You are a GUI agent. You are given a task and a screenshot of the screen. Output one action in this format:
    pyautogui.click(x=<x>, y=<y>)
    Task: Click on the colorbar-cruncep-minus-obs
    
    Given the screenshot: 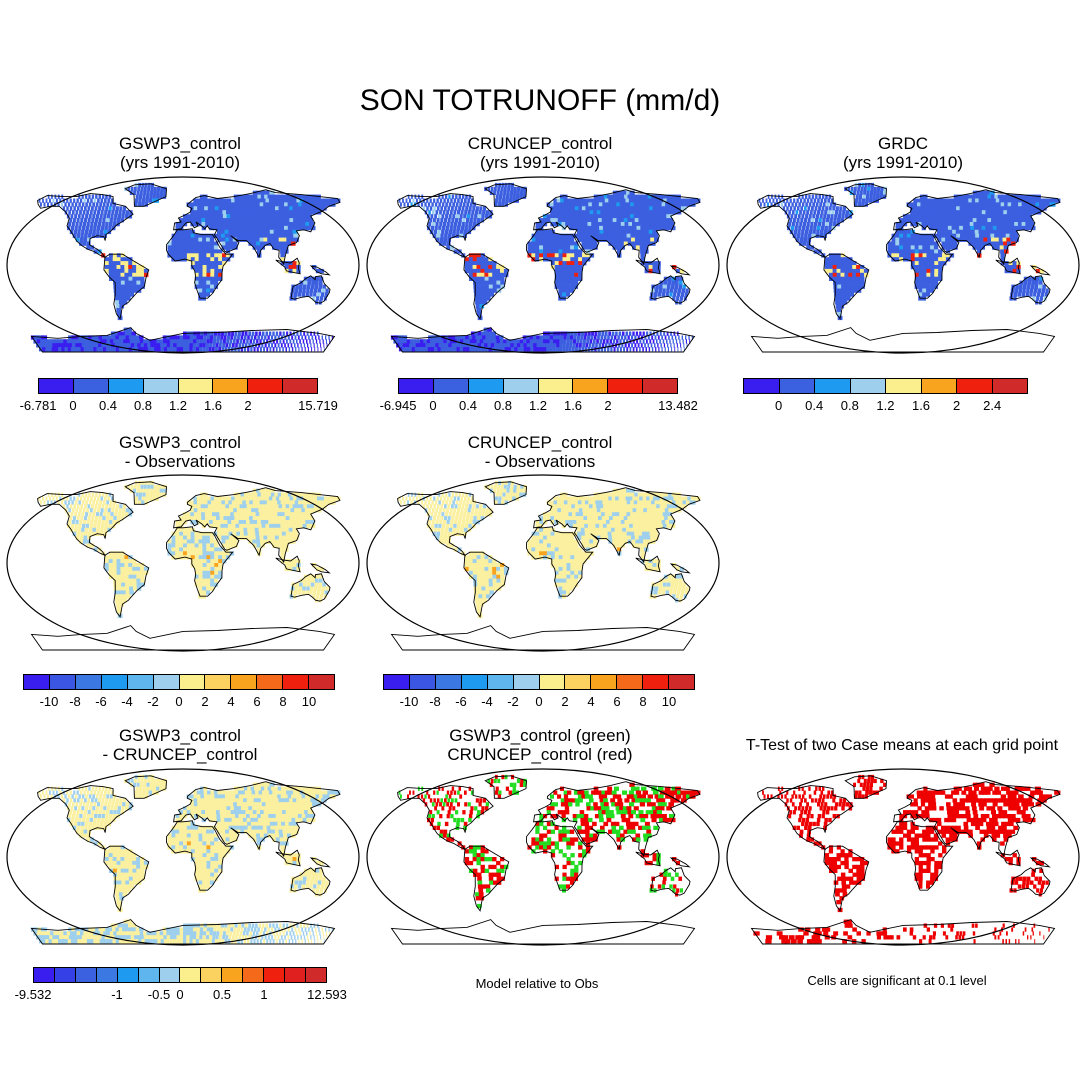 What is the action you would take?
    pyautogui.click(x=539, y=682)
    